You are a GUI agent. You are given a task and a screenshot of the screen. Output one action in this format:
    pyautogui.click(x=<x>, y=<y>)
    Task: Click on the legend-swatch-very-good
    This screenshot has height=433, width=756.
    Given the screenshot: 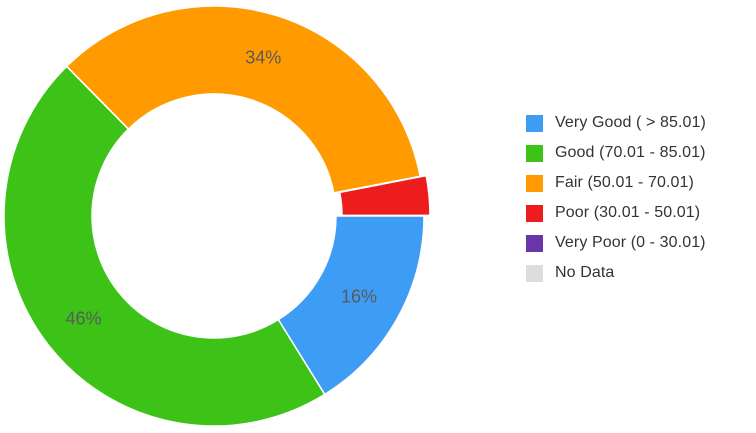 What is the action you would take?
    pyautogui.click(x=534, y=123)
    